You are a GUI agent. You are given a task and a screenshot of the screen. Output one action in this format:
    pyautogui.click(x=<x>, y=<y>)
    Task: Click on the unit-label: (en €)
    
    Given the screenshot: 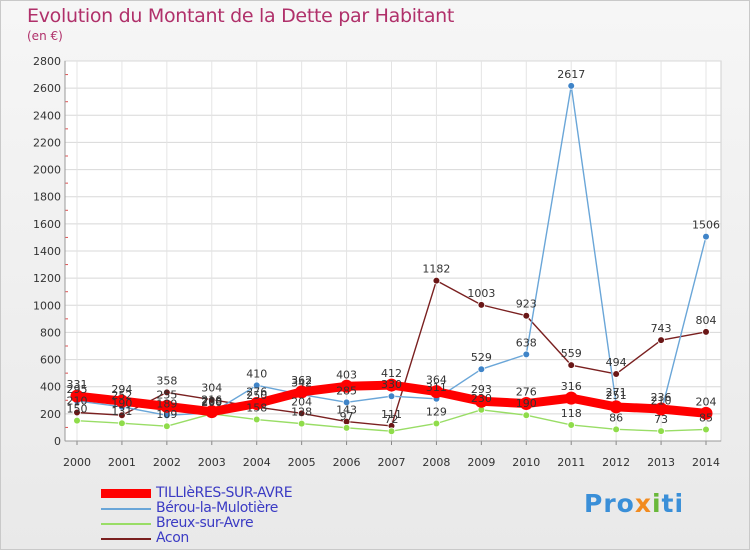 What is the action you would take?
    pyautogui.click(x=45, y=36)
    